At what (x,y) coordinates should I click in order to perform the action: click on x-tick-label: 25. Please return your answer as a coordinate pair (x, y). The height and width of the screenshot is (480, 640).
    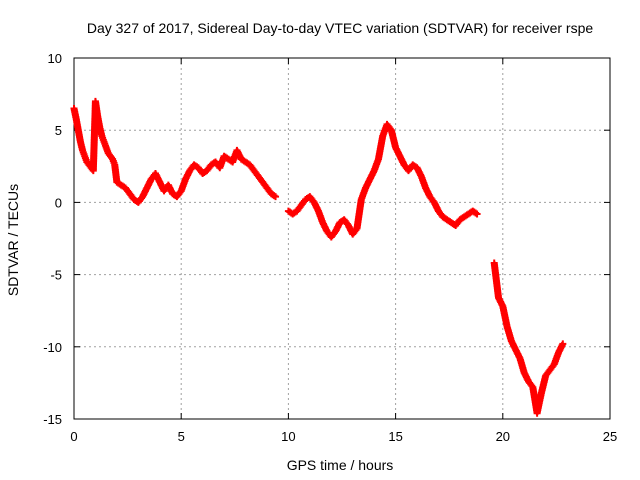
    Looking at the image, I should click on (610, 436).